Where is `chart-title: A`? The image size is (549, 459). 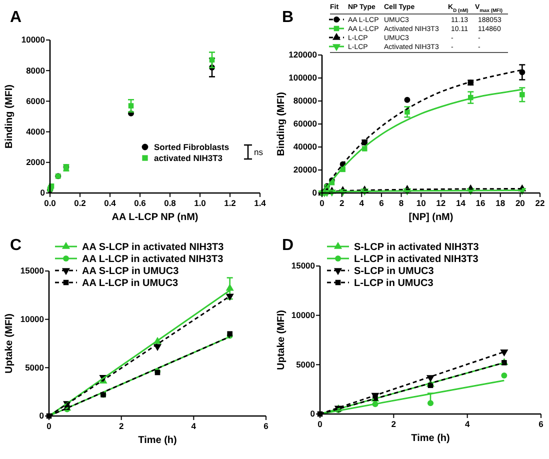 chart-title: A is located at coordinates (16, 17).